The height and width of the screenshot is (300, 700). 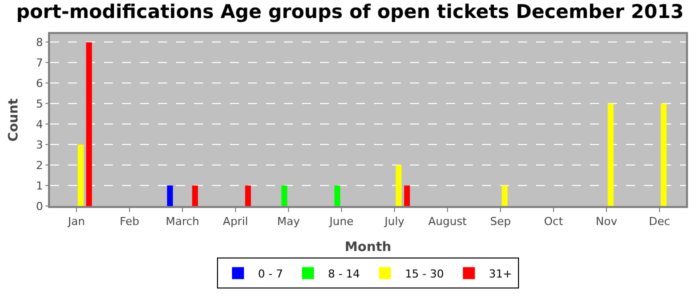 I want to click on x-tick-label: Feb, so click(x=130, y=221).